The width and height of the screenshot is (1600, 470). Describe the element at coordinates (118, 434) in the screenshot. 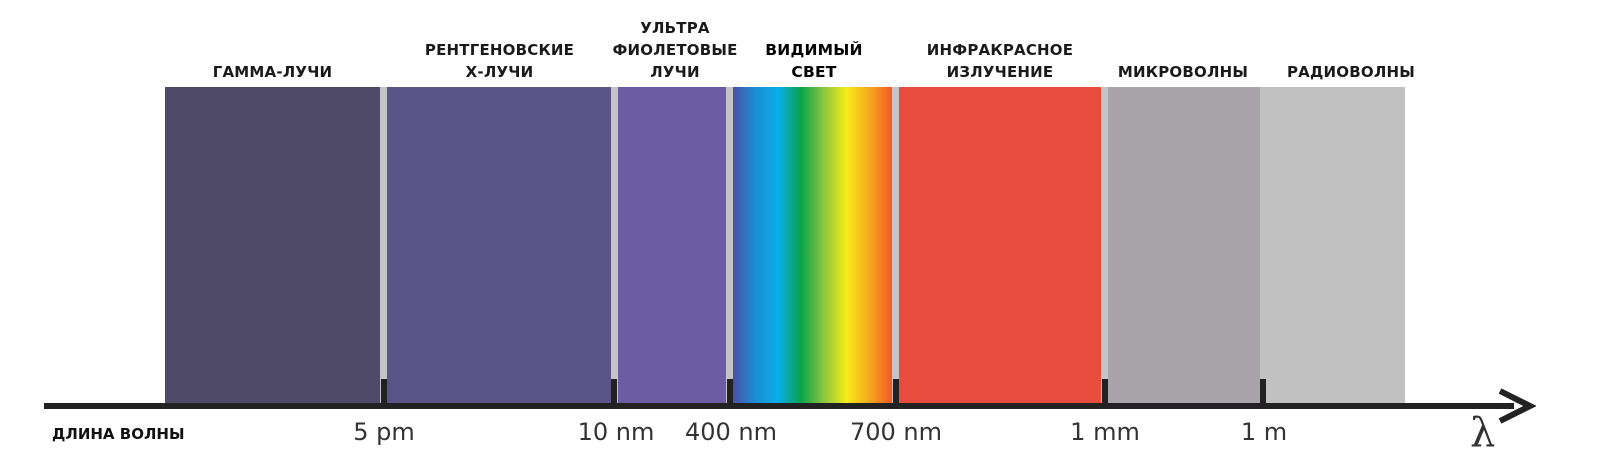

I see `axis-title: ДЛИНА ВОЛНЫ` at that location.